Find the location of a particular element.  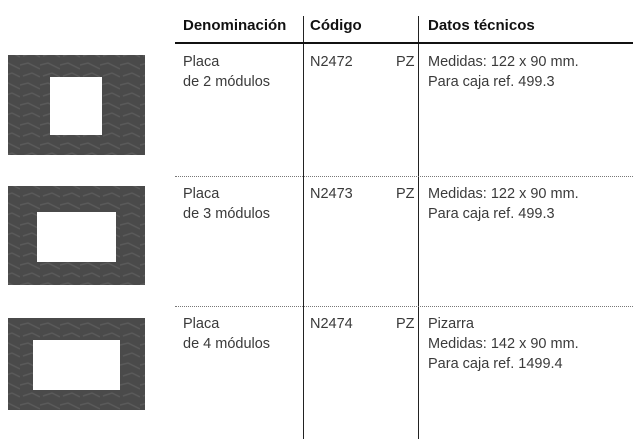

product-code: N2472 is located at coordinates (331, 62).